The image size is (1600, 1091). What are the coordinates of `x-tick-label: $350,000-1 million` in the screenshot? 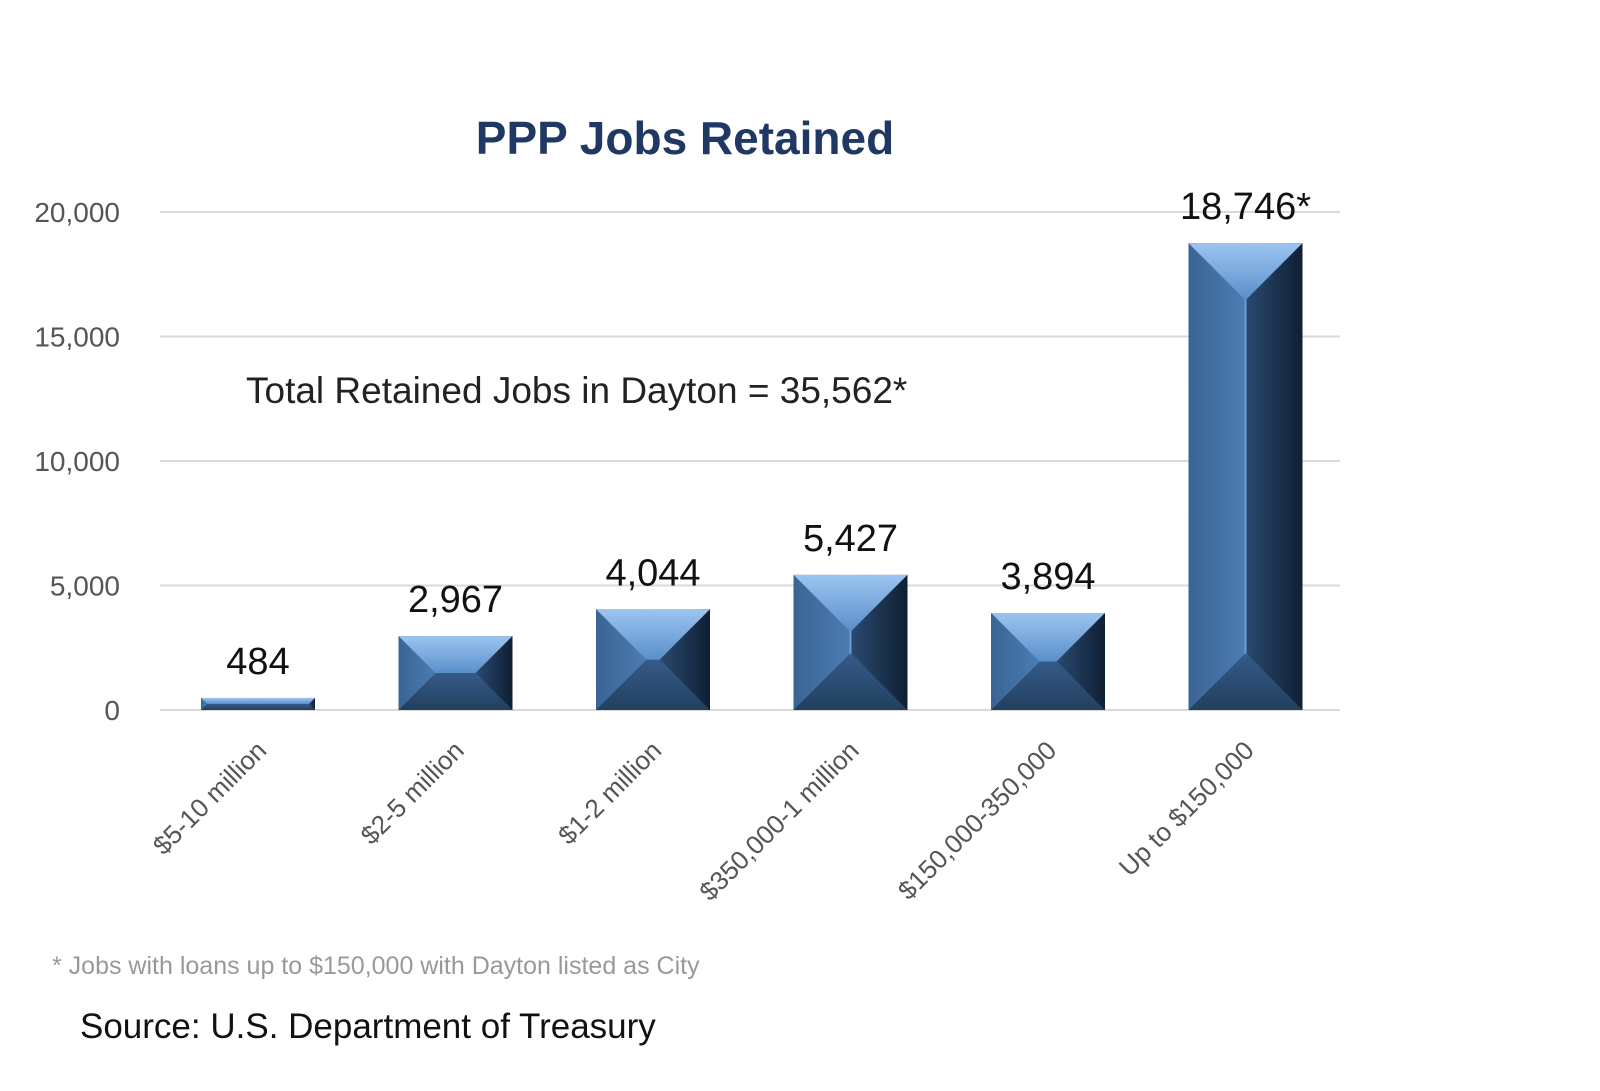 It's located at (778, 820).